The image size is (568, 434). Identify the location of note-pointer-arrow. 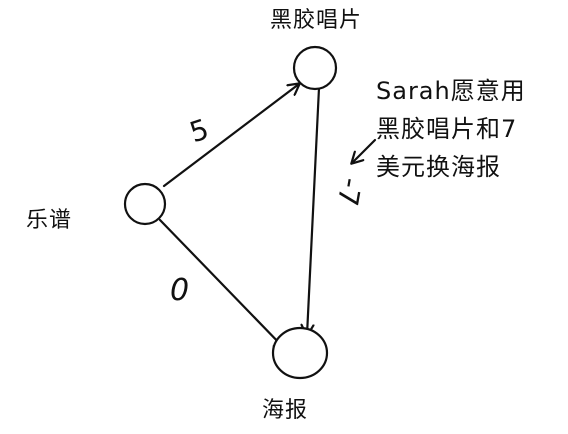
(364, 150).